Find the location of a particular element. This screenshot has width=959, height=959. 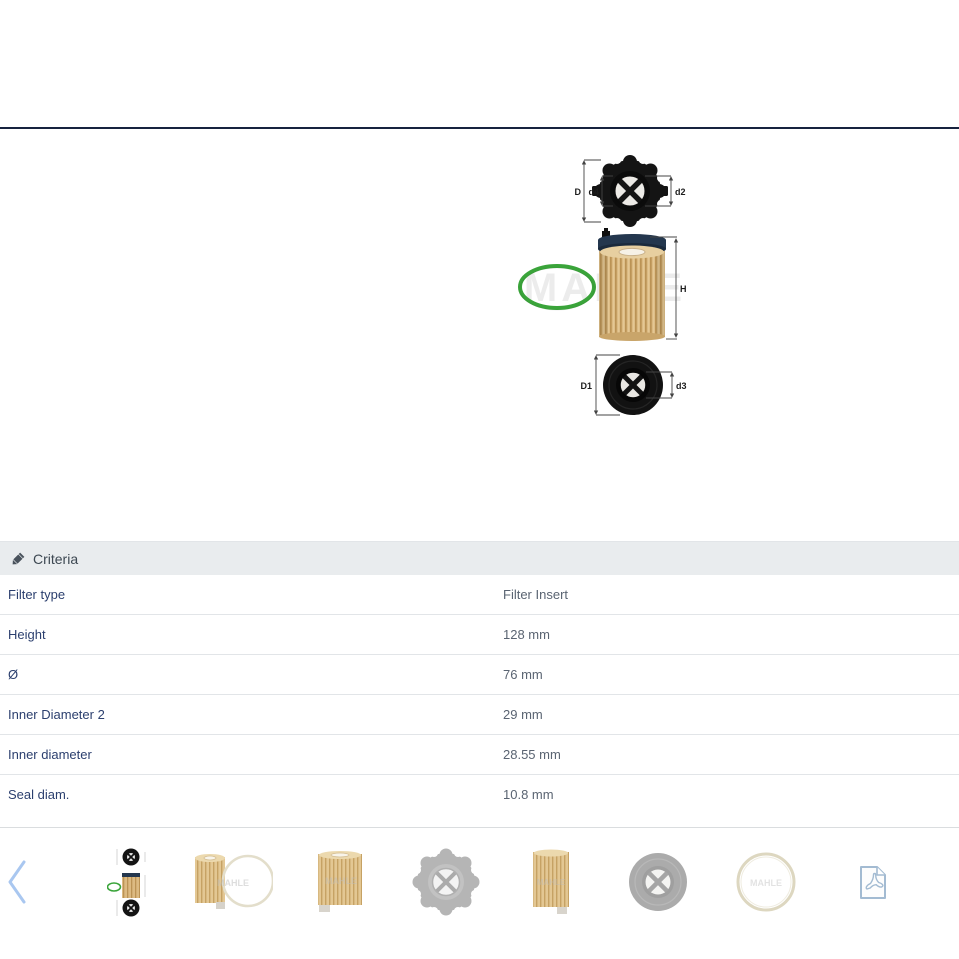

dim-label-d3: d3 is located at coordinates (681, 386).